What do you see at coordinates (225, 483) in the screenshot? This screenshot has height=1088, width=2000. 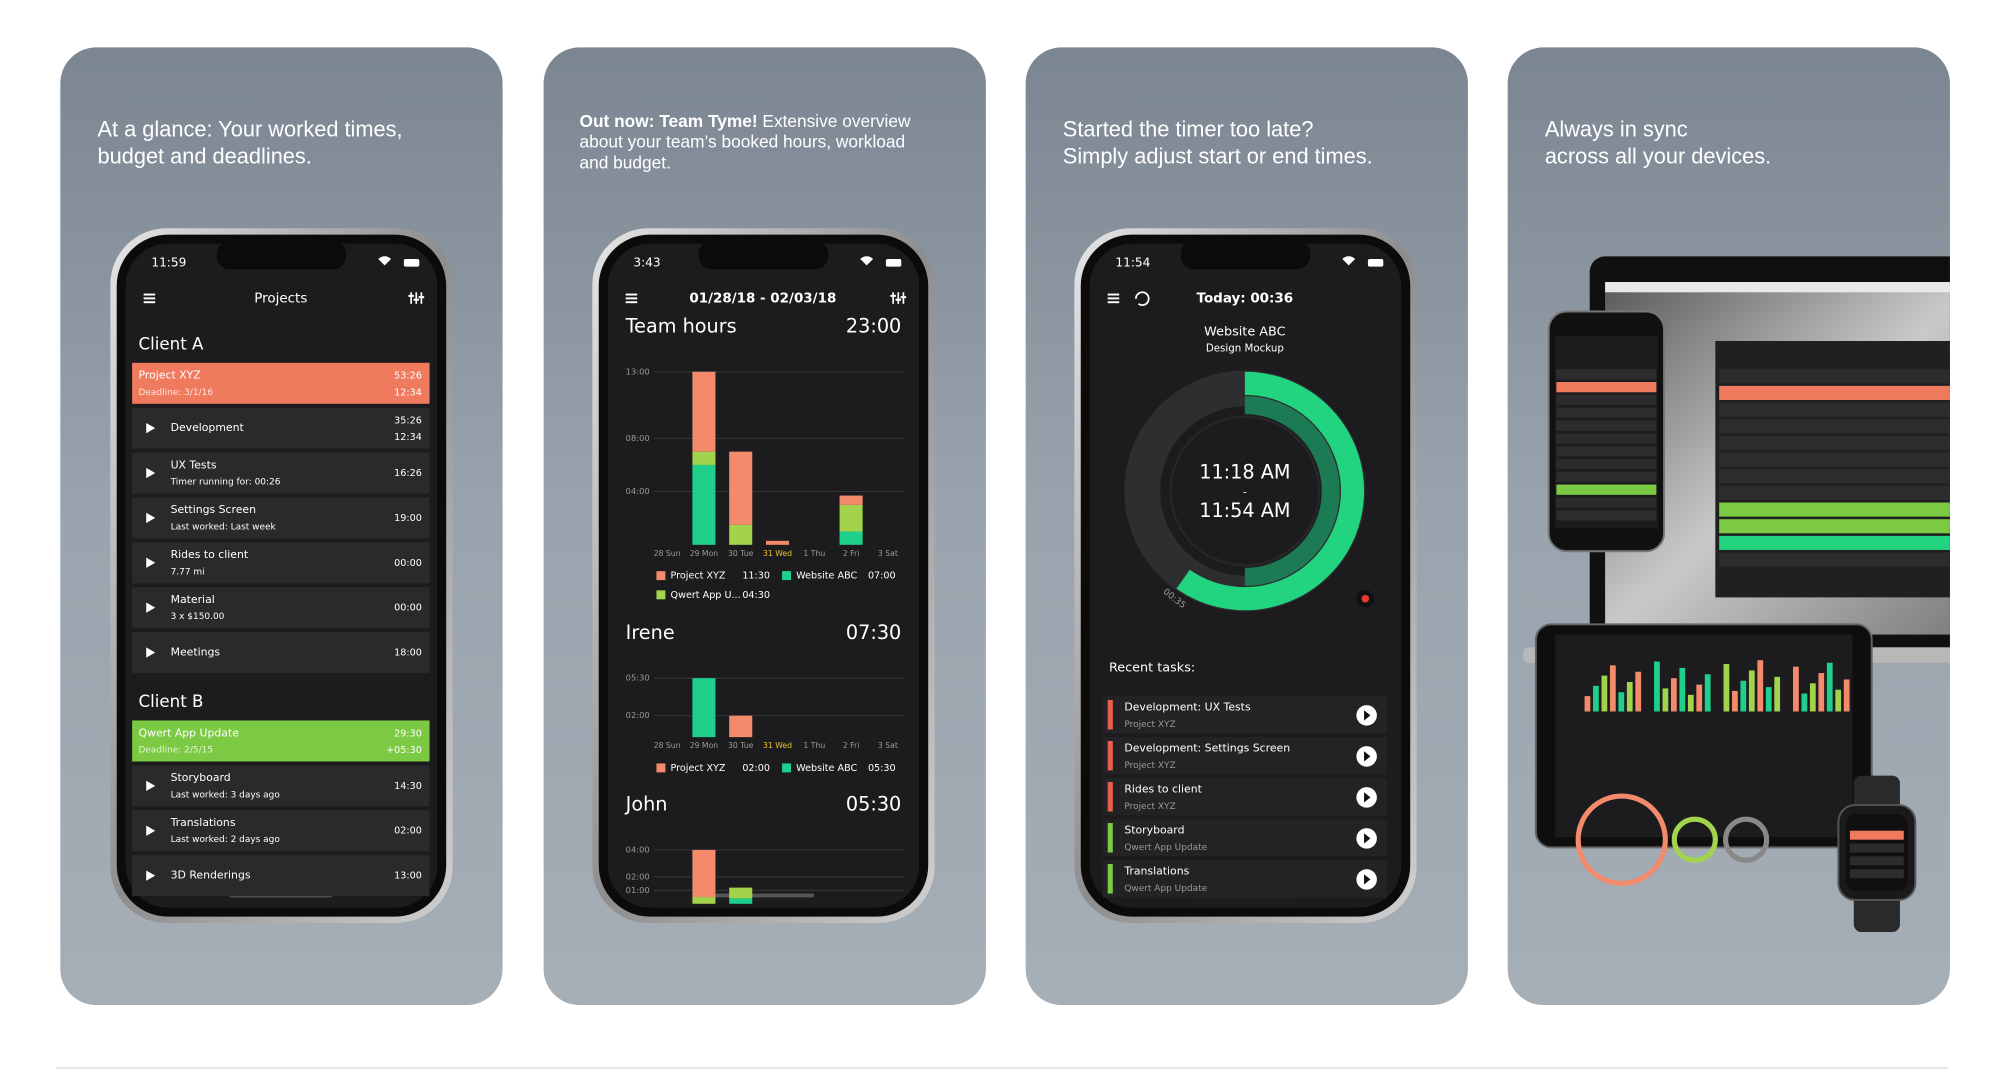 I see `project-detail: Timer running for: 00:26` at bounding box center [225, 483].